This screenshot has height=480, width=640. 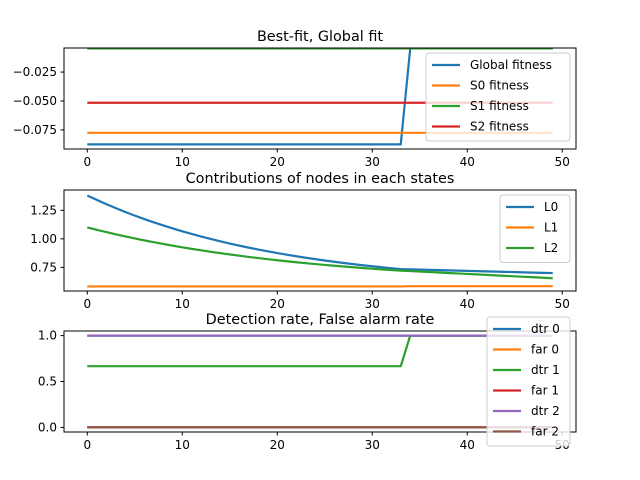 I want to click on legend-label: dtr 1, so click(x=545, y=370).